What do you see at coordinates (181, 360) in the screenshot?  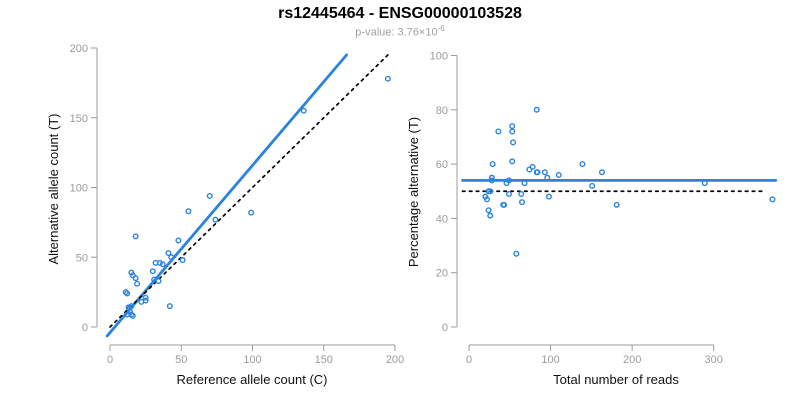 I see `x-tick-label: 50` at bounding box center [181, 360].